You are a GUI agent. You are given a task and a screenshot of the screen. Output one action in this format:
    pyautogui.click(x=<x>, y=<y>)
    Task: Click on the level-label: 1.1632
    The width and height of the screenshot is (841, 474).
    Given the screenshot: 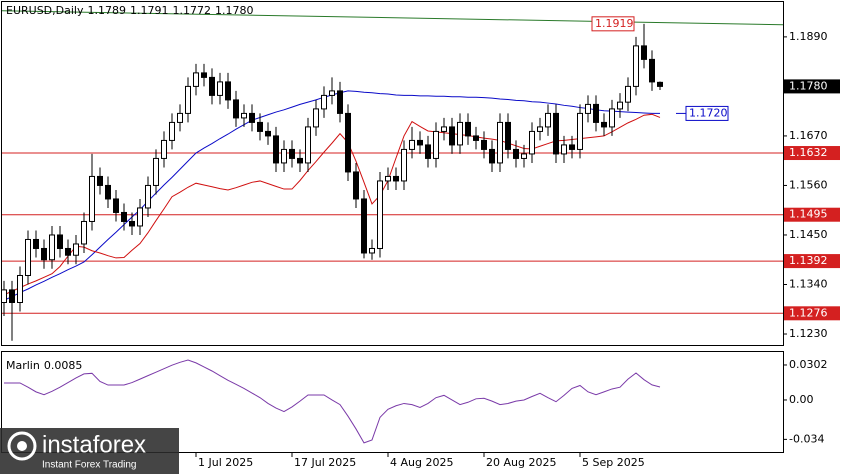 What is the action you would take?
    pyautogui.click(x=808, y=152)
    